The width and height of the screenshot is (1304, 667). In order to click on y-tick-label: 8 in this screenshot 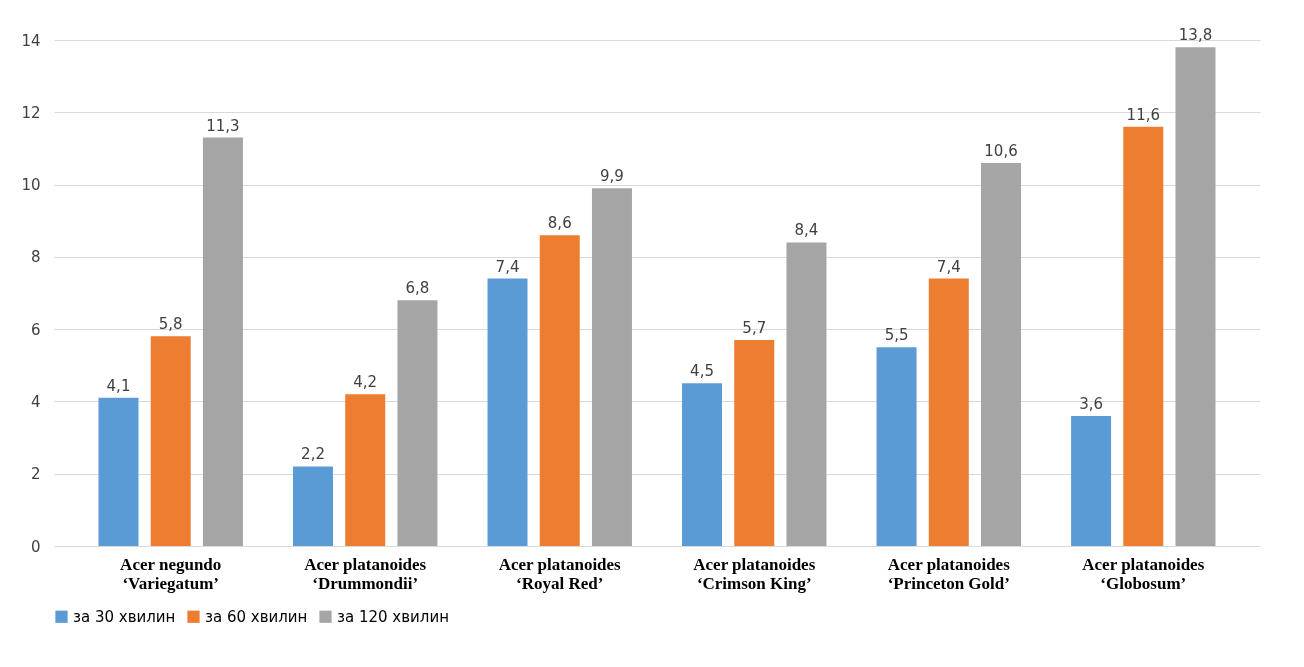, I will do `click(35, 257)`.